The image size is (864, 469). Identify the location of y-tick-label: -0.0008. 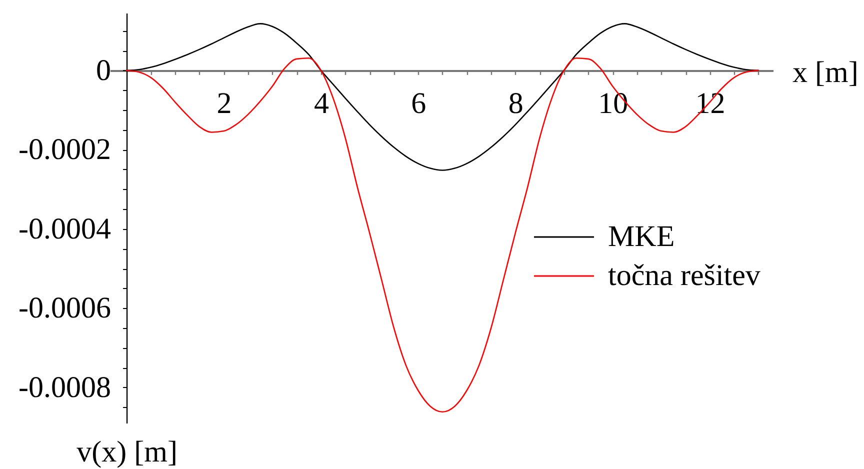
(65, 387).